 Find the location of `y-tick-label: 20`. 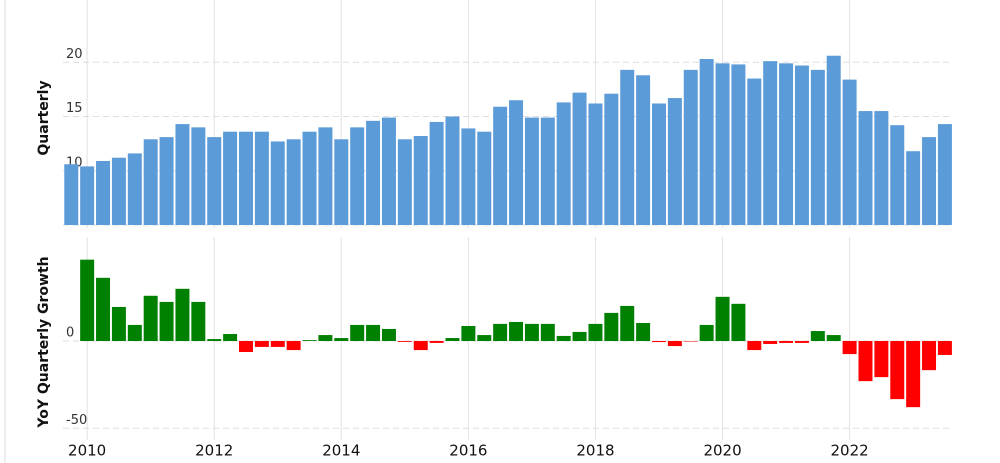

y-tick-label: 20 is located at coordinates (74, 54).